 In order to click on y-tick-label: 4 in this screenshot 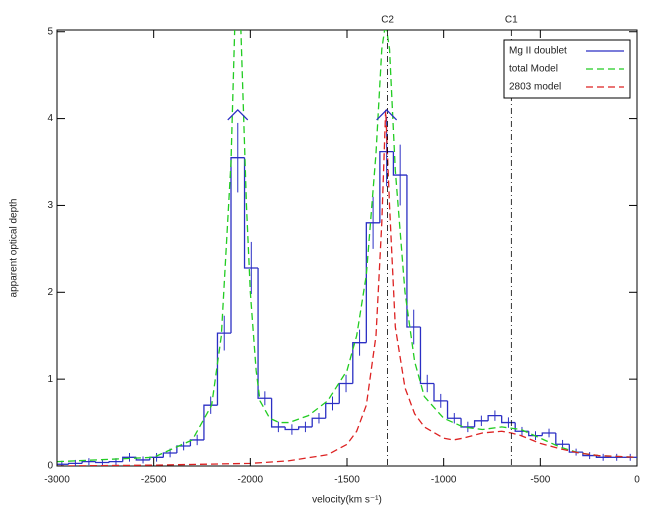, I will do `click(50, 118)`.